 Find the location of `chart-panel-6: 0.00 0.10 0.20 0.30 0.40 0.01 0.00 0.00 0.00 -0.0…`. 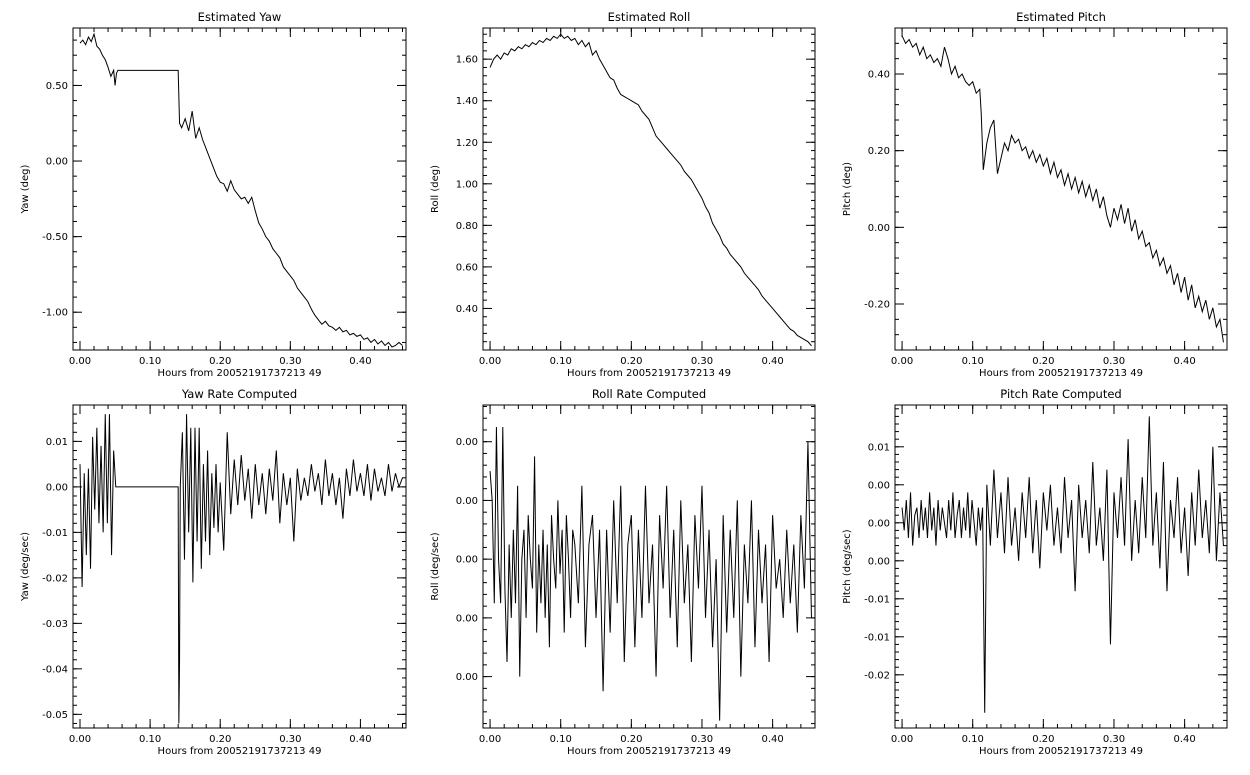

chart-panel-6: 0.00 0.10 0.20 0.30 0.40 0.01 0.00 0.00 0.00 -0.0… is located at coordinates (1035, 572).